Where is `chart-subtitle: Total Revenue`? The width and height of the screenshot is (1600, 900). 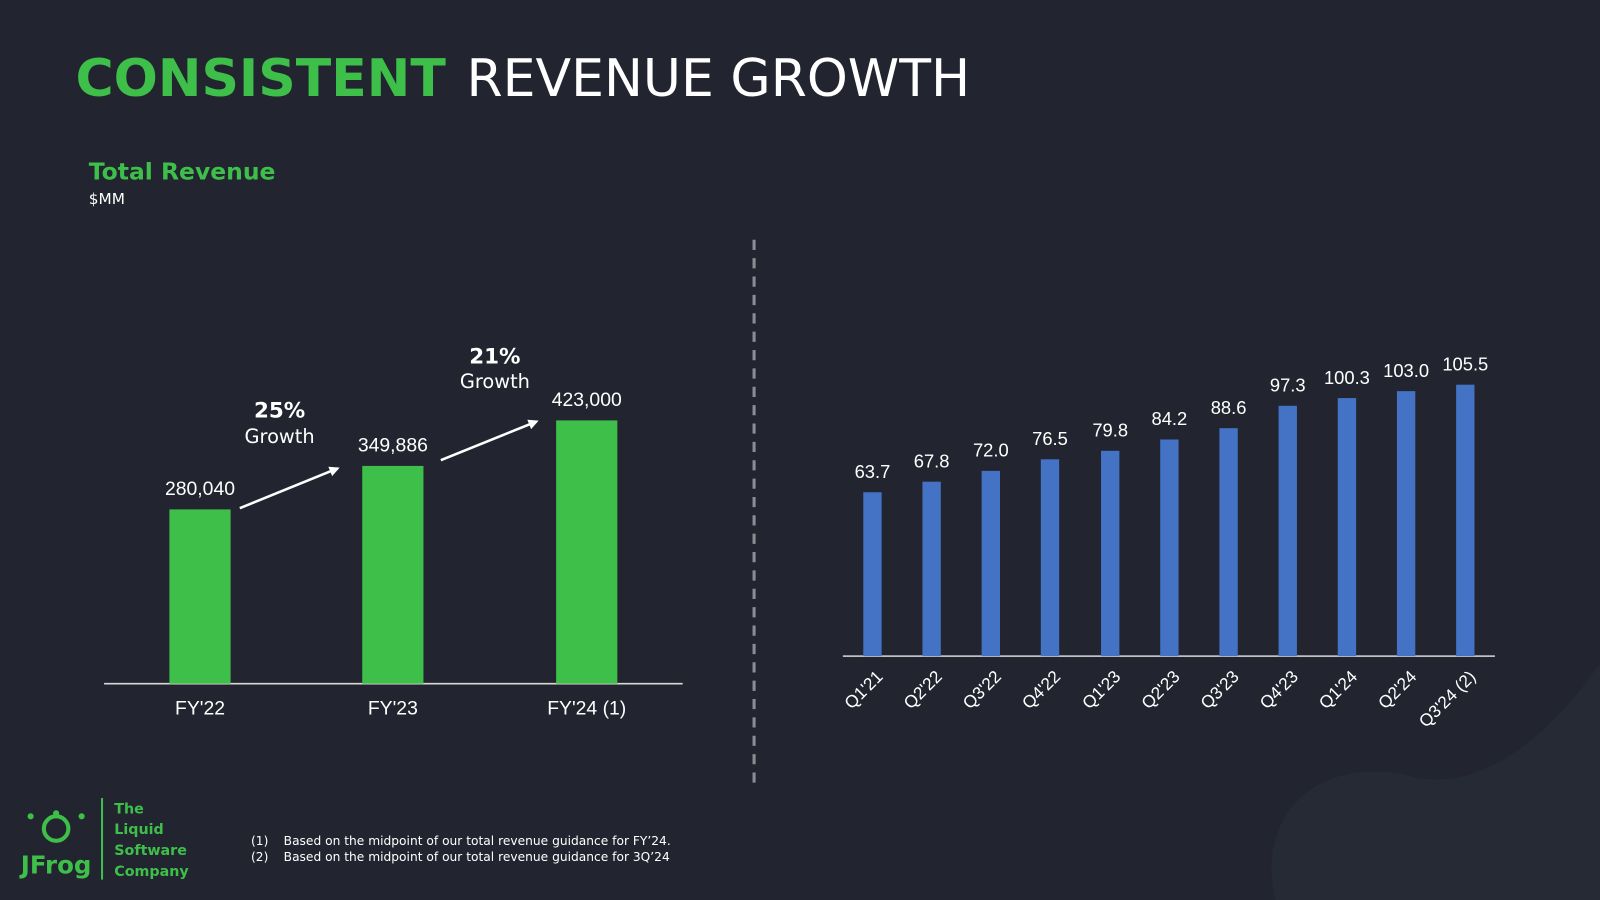 chart-subtitle: Total Revenue is located at coordinates (182, 172).